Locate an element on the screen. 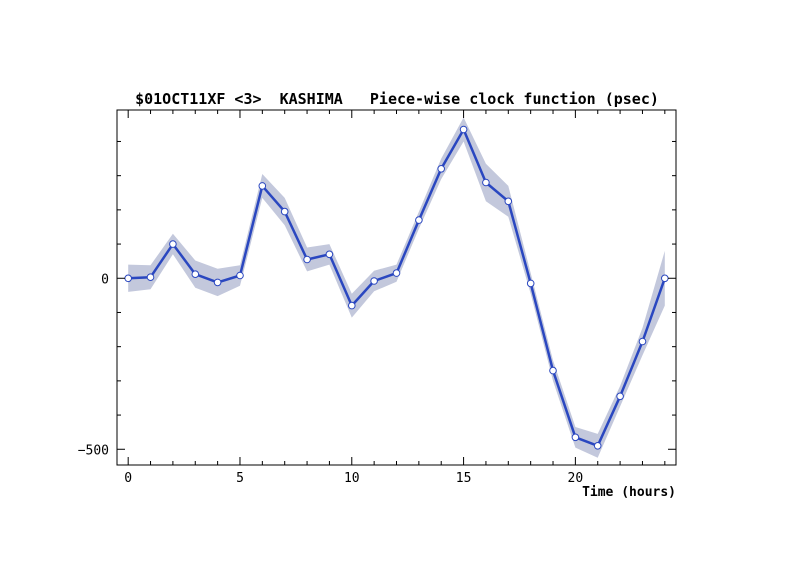  y-tick-label: 0 is located at coordinates (105, 279).